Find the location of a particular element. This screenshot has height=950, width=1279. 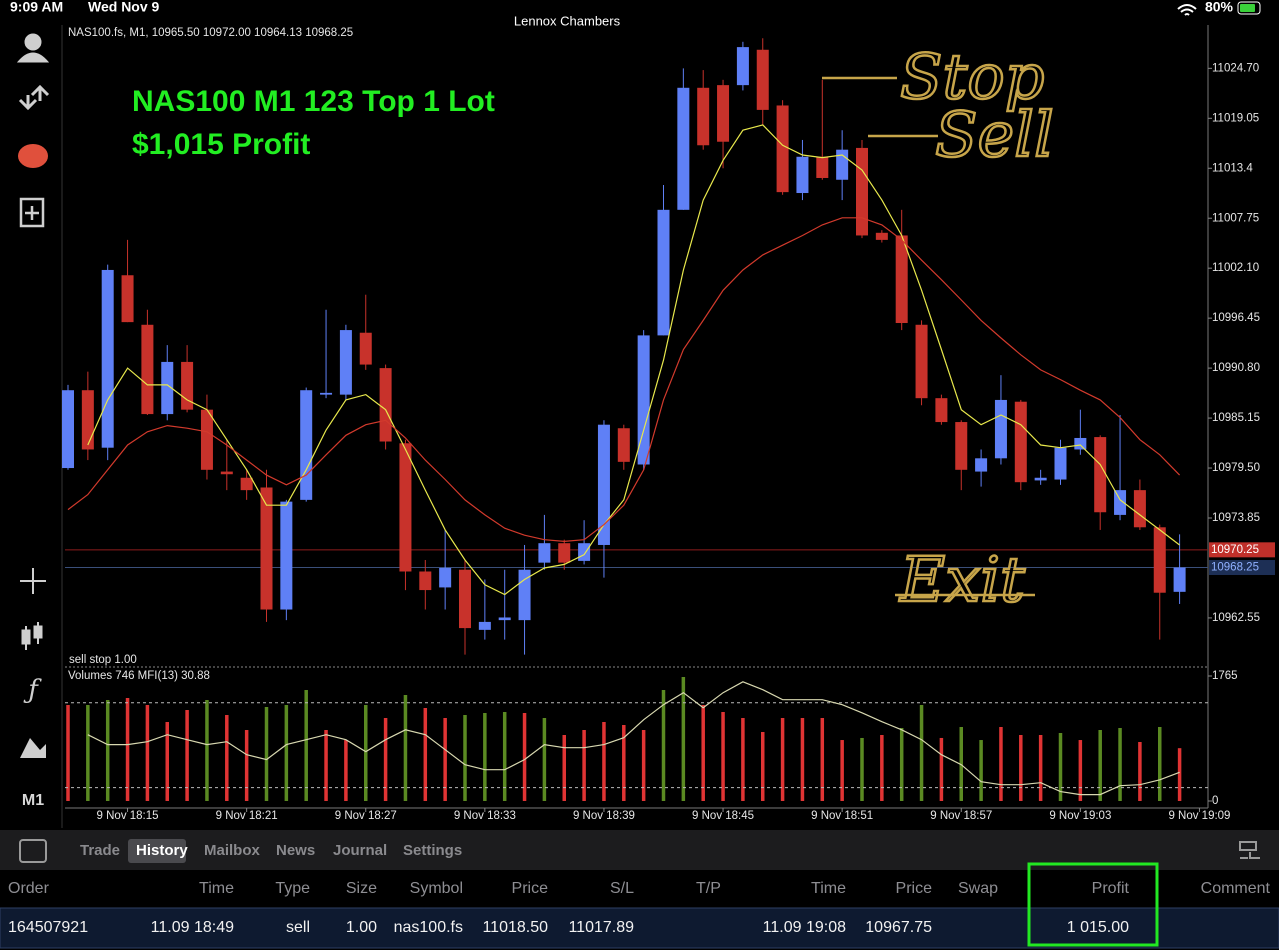

x-tick-label: 9 Nov 18:33 is located at coordinates (485, 816).